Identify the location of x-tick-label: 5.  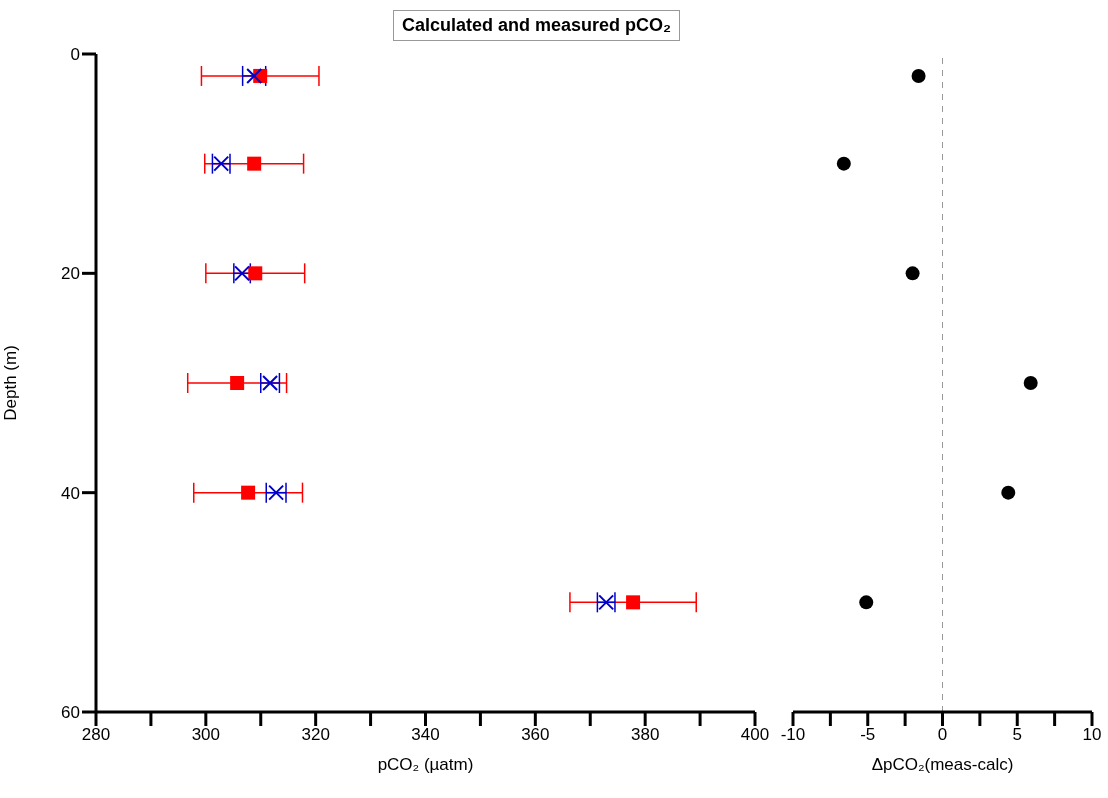
(1017, 735).